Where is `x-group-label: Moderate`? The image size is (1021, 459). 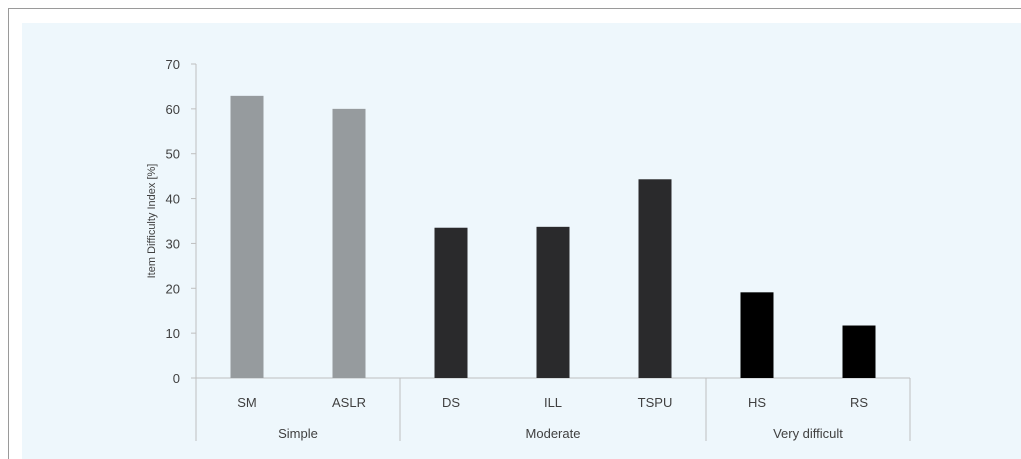 x-group-label: Moderate is located at coordinates (553, 433).